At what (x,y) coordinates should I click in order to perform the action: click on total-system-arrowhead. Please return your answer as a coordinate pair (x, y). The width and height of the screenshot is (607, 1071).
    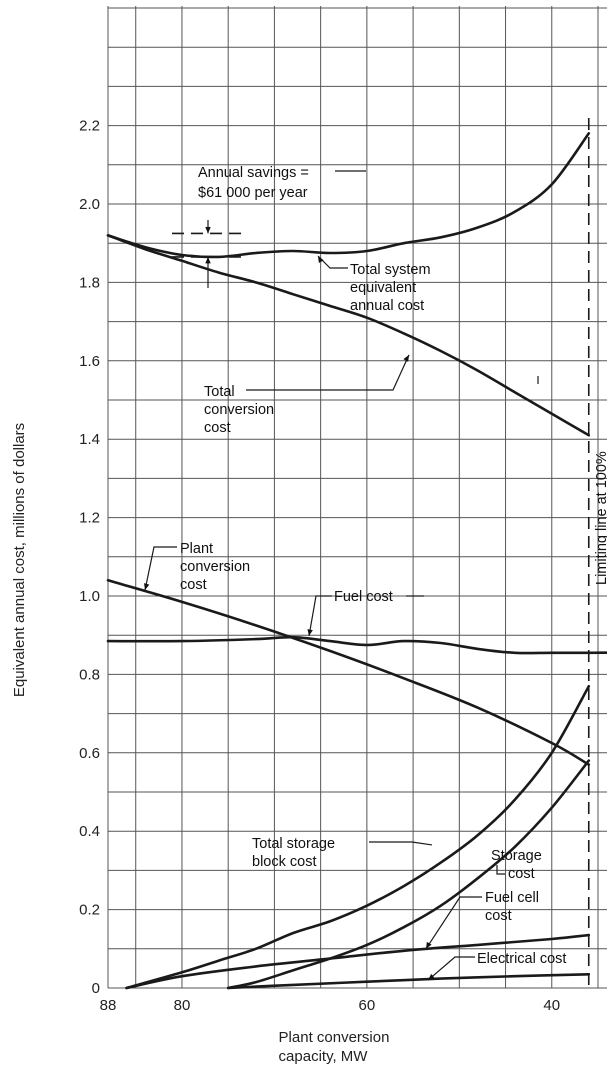
    Looking at the image, I should click on (321, 259).